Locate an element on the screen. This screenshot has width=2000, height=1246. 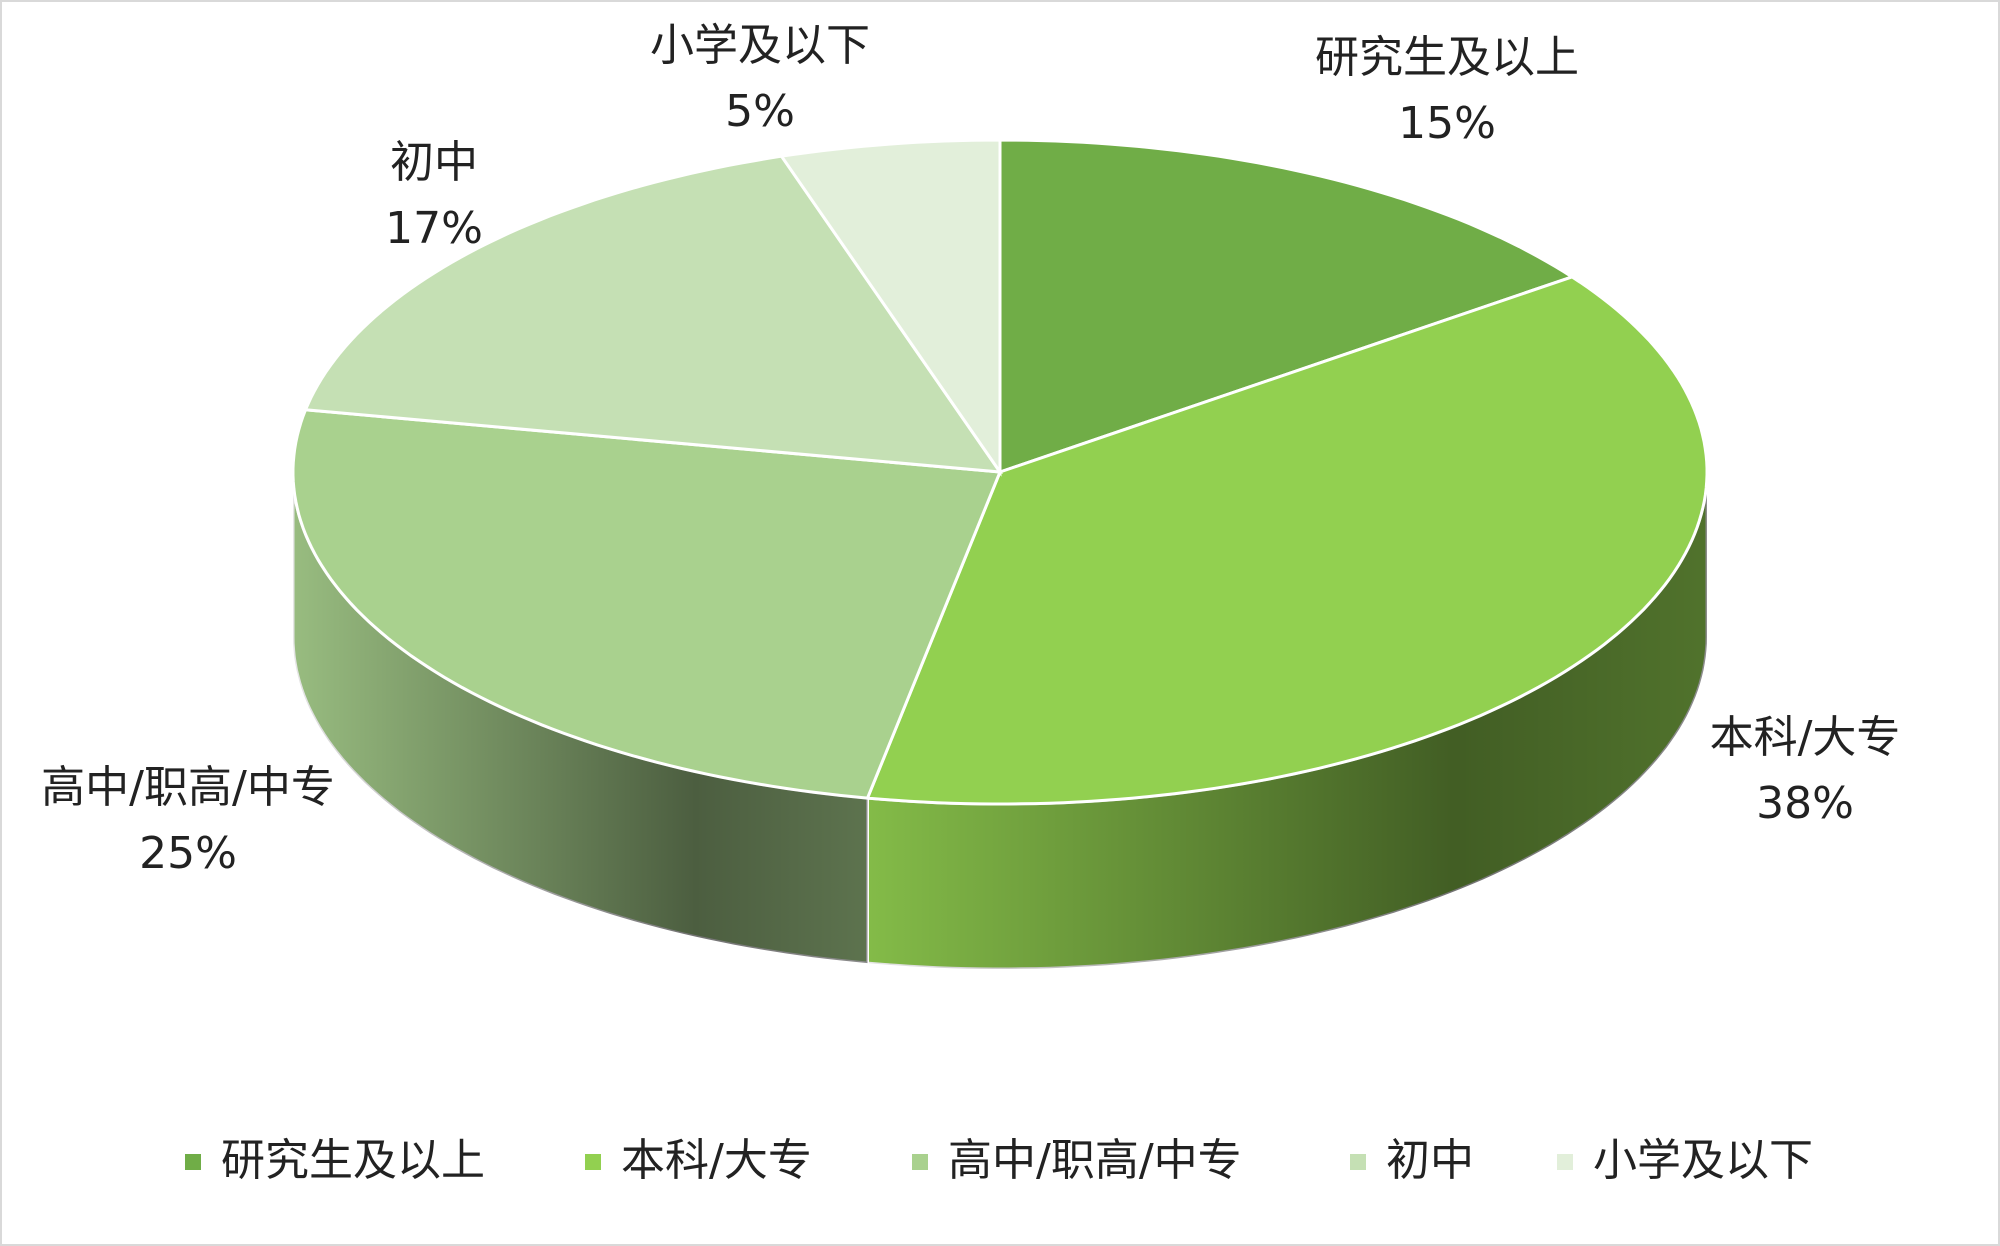
data-label-name: 本科/大专 is located at coordinates (1805, 737).